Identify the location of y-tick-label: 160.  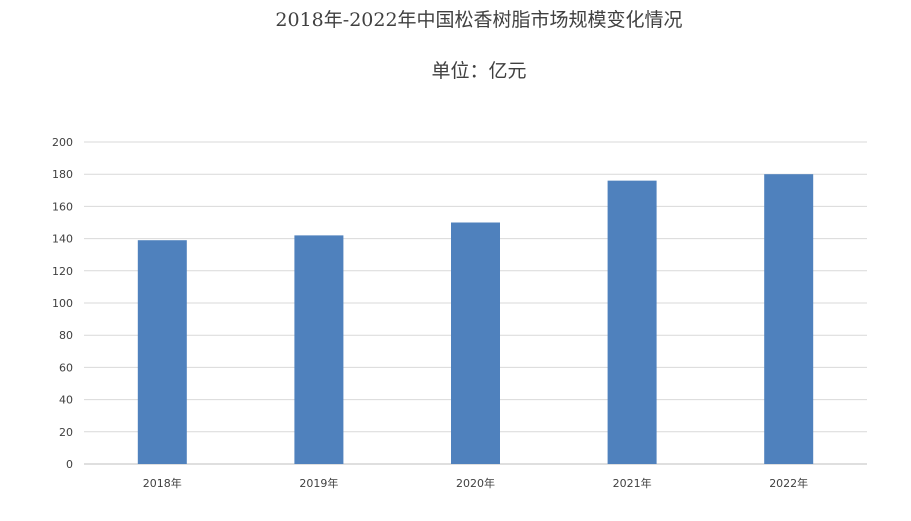
(62, 206).